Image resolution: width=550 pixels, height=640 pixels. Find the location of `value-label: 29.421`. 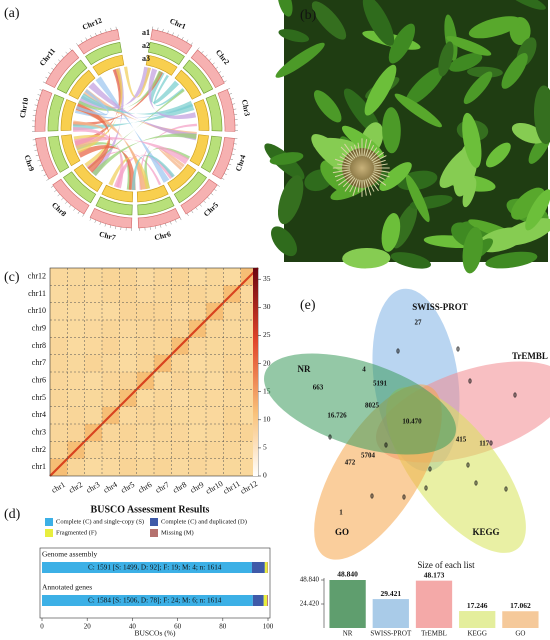

value-label: 29.421 is located at coordinates (390, 593).